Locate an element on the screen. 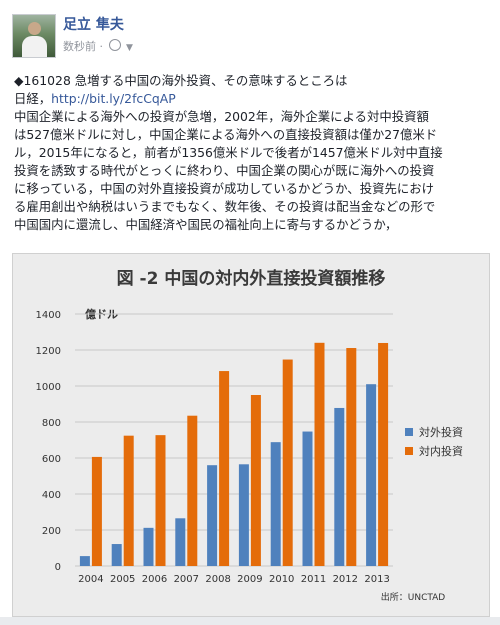 The height and width of the screenshot is (625, 500). x-tick-label: 2010 is located at coordinates (281, 579).